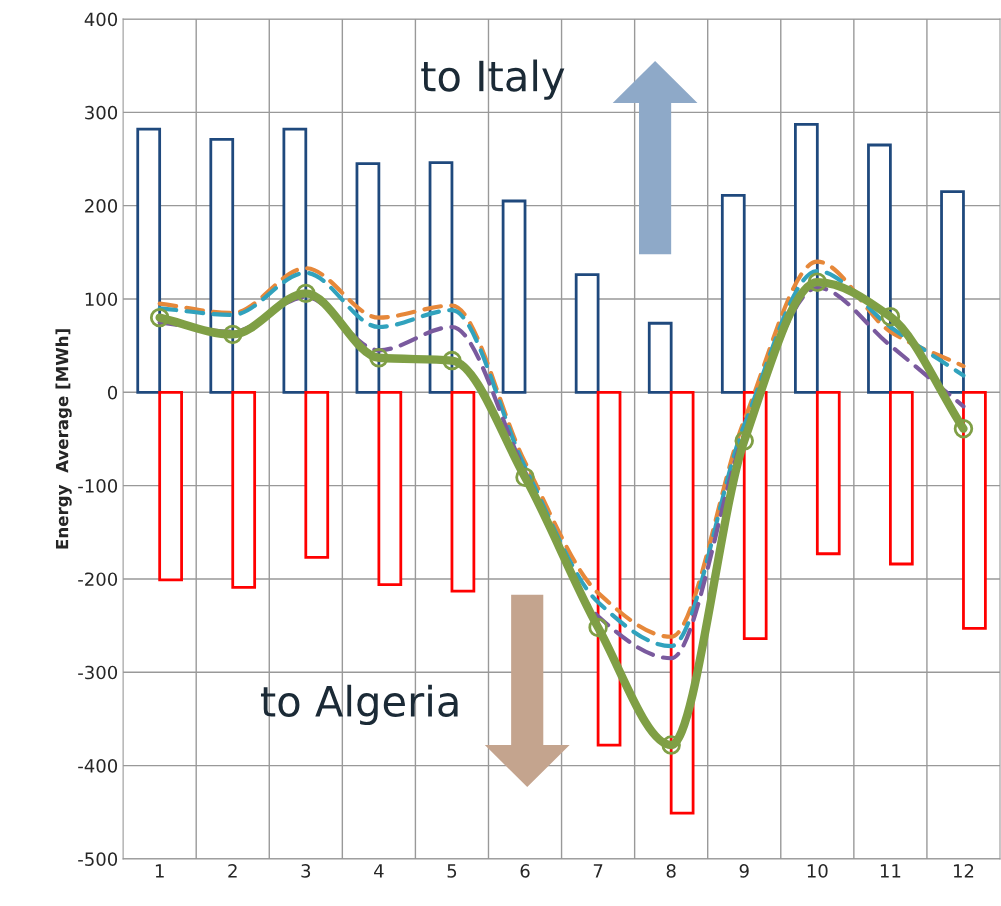  I want to click on y-tick-label: -500, so click(98, 859).